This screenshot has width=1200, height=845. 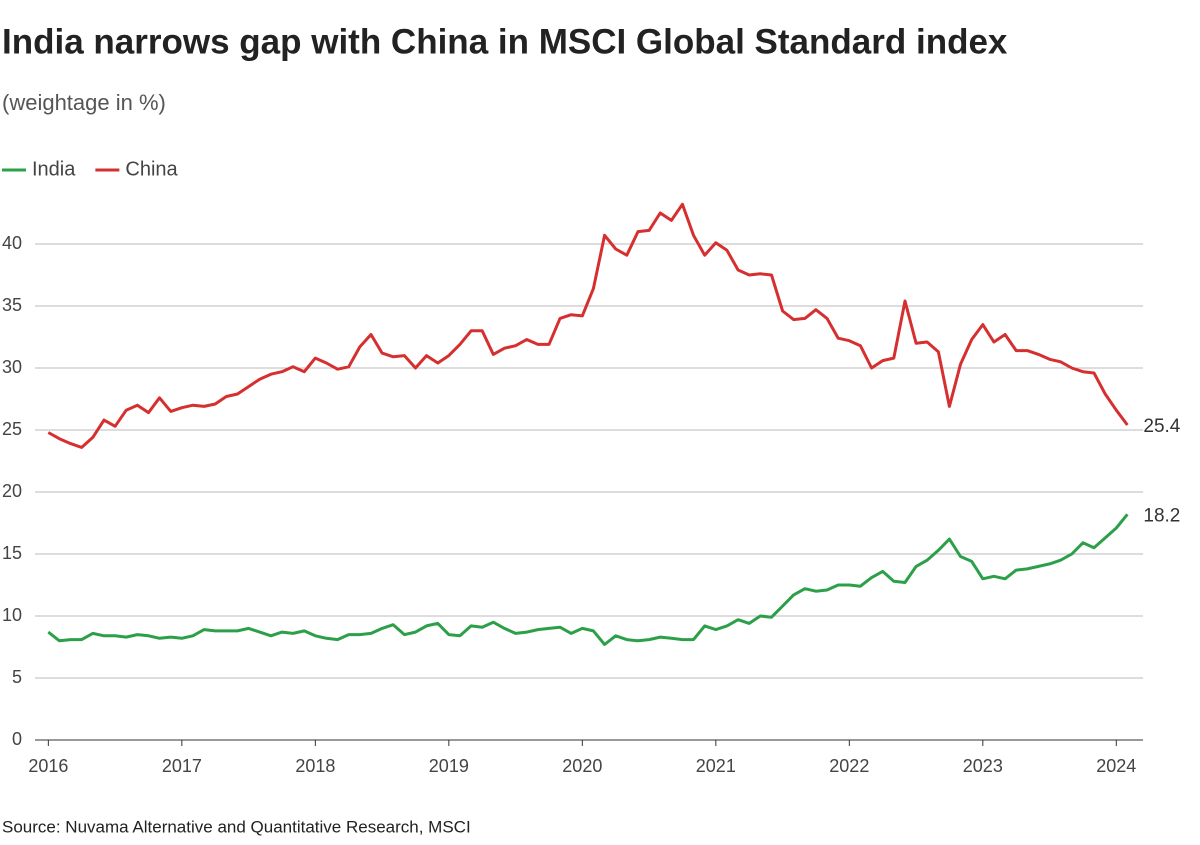 I want to click on chart-subtitle: (weightage in %), so click(x=84, y=102).